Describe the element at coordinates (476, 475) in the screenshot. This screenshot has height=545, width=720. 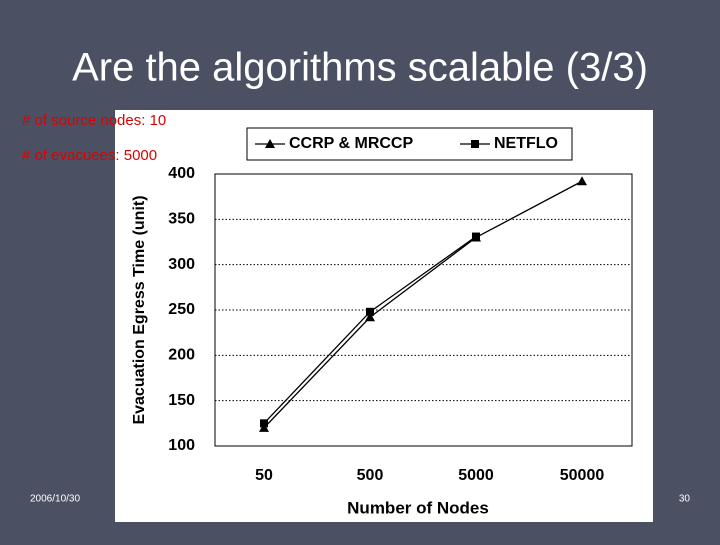
I see `x-tick-label: 5000` at that location.